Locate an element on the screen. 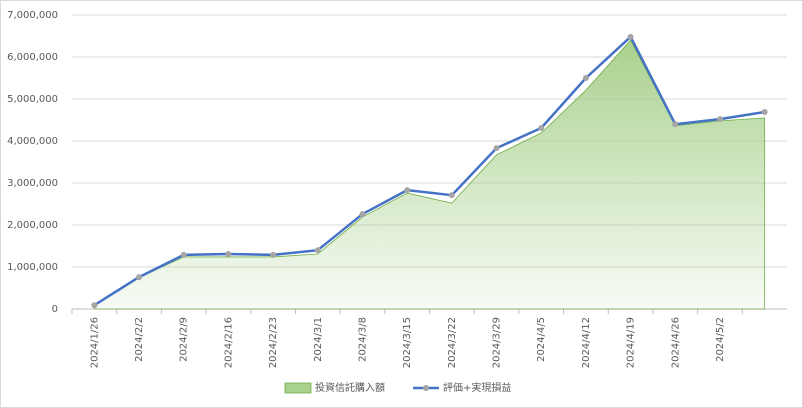  x-tick-label: 2024/4/26 is located at coordinates (675, 342).